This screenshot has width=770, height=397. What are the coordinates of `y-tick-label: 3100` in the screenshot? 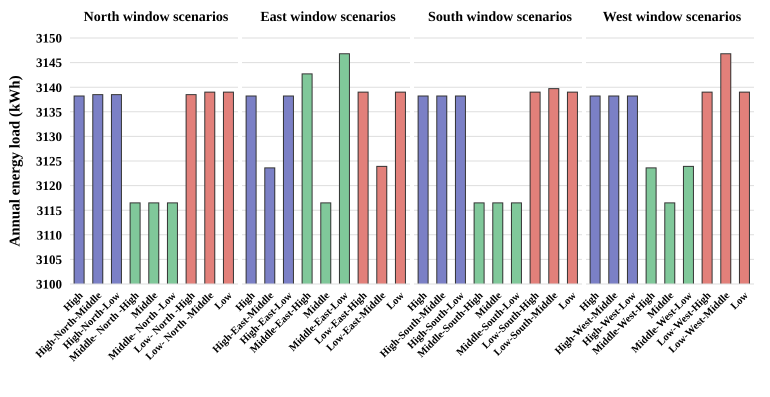 It's located at (49, 284).